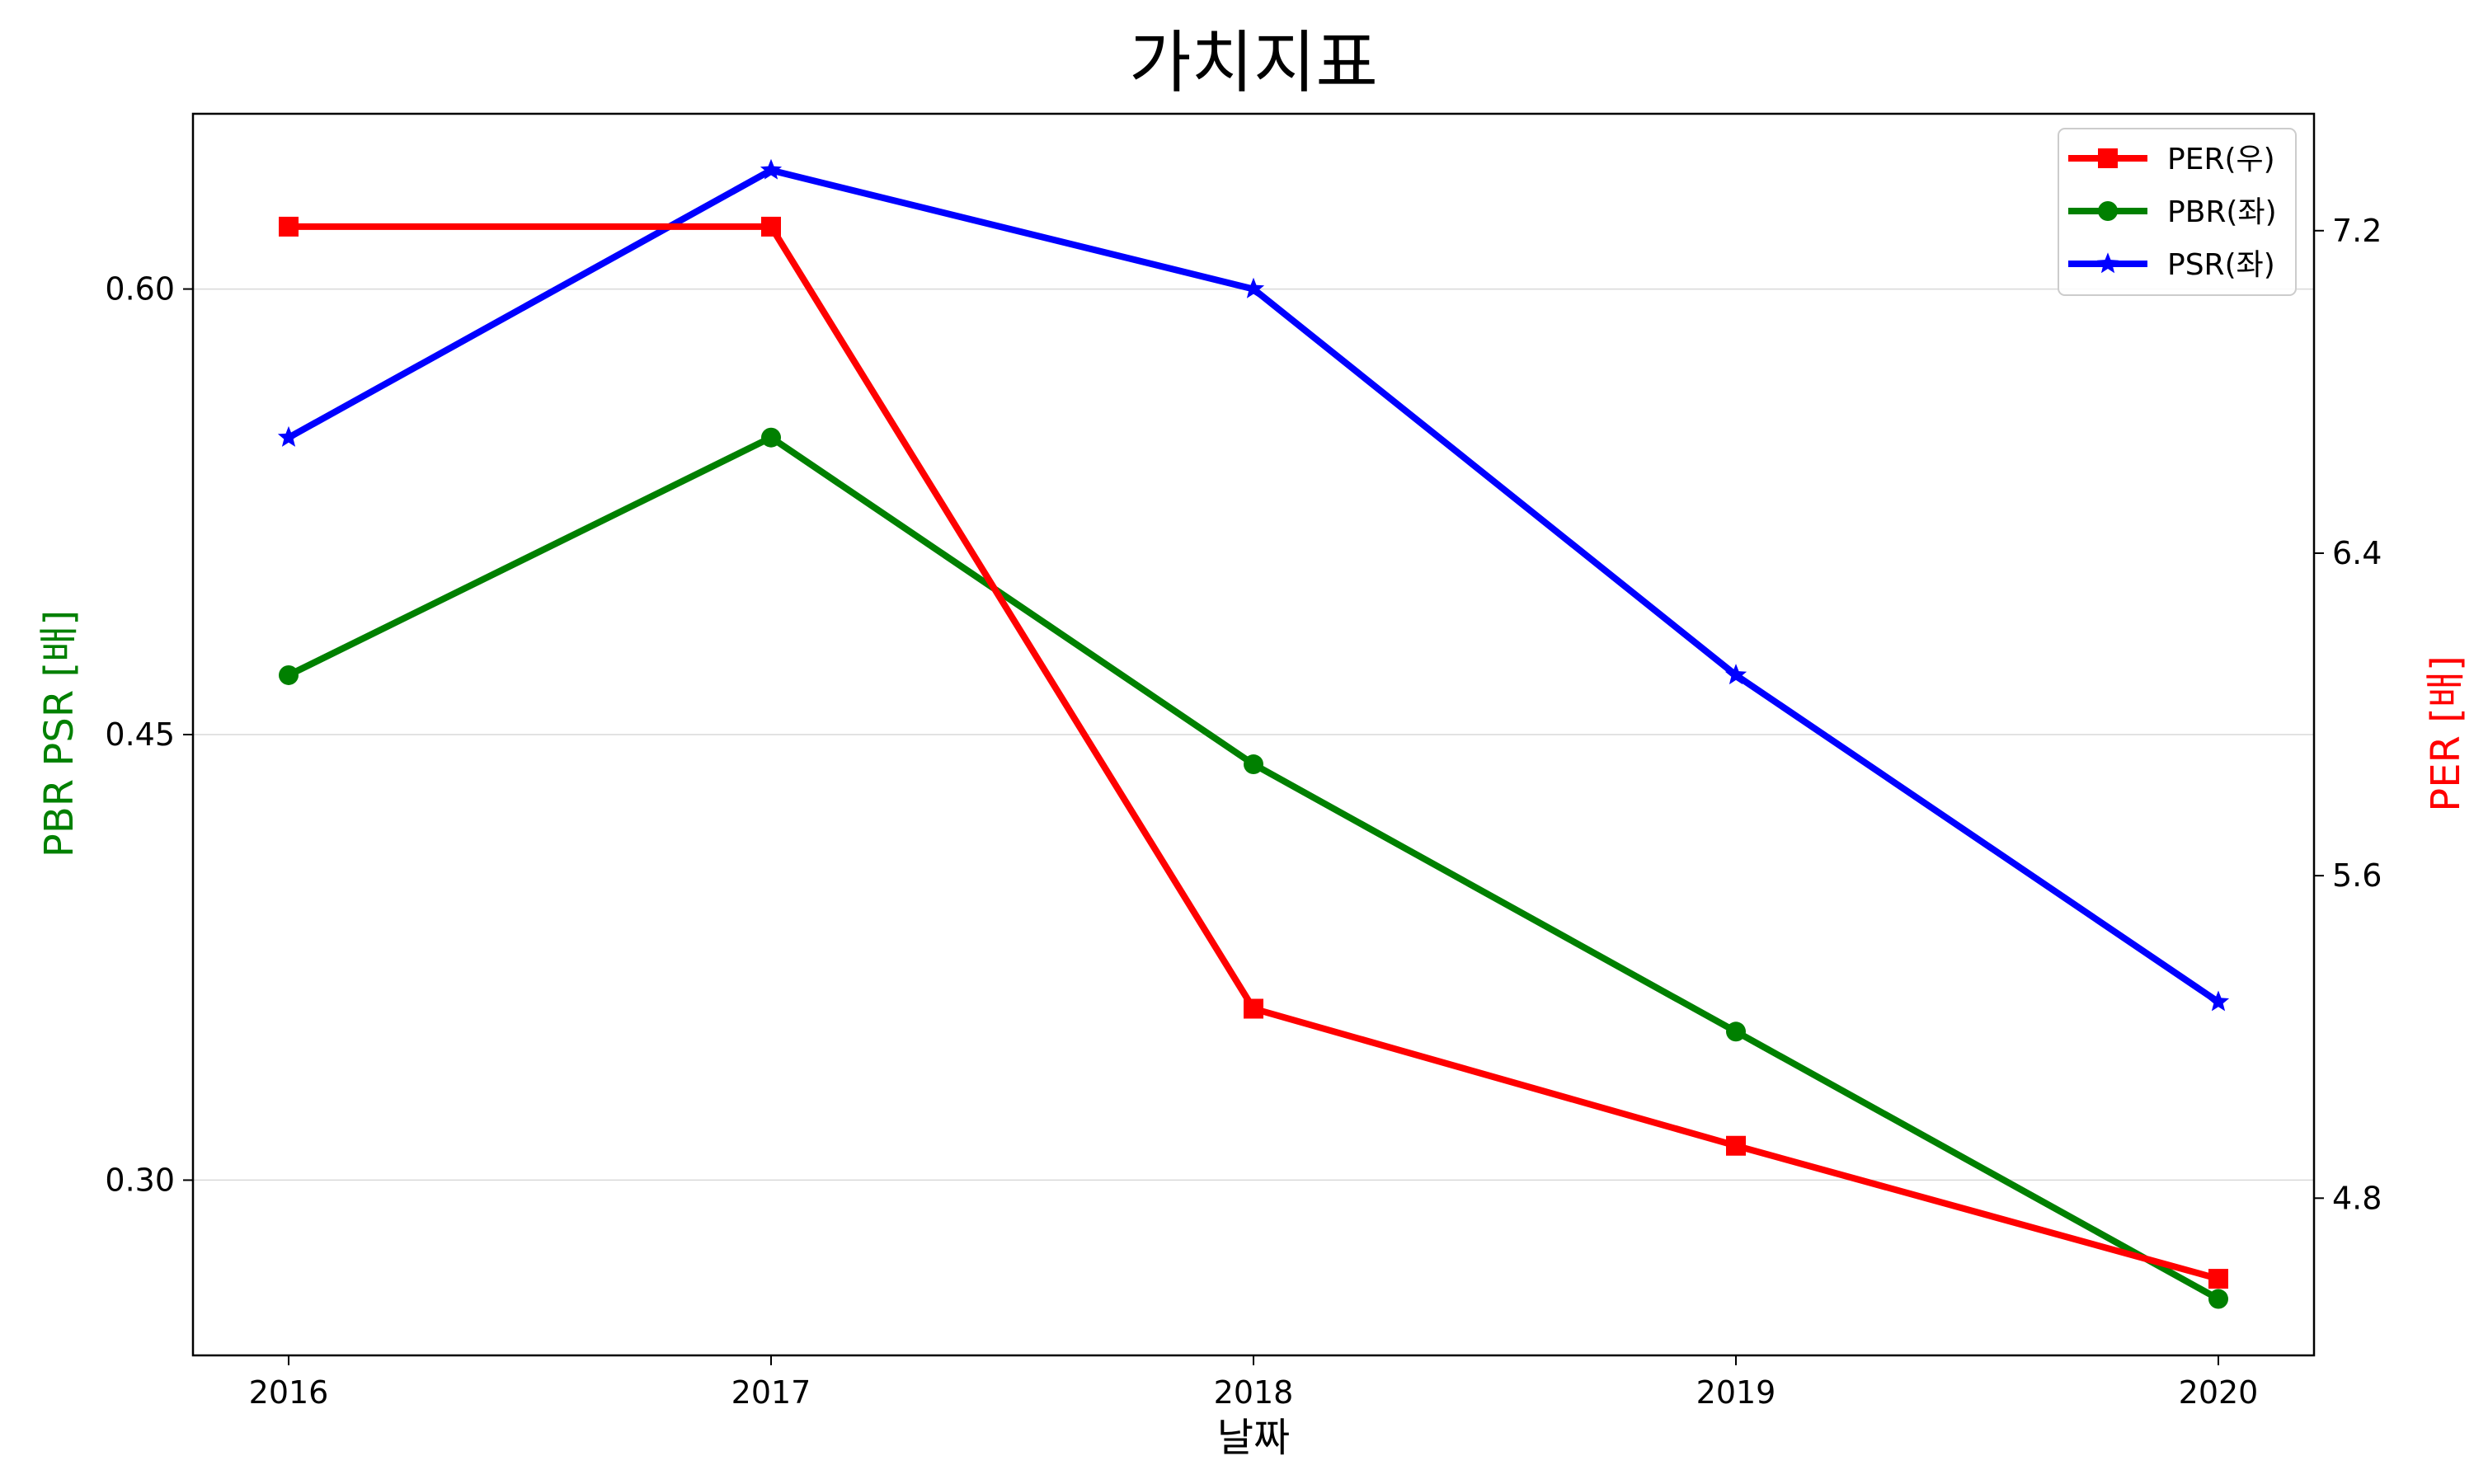 The height and width of the screenshot is (1484, 2474). I want to click on x-tick-label: 2016, so click(289, 1392).